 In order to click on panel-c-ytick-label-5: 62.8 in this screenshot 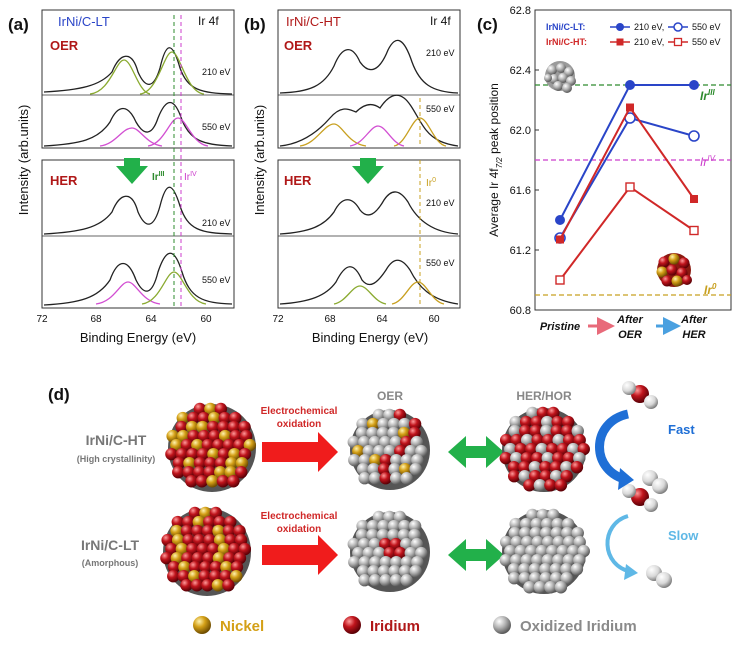, I will do `click(520, 11)`.